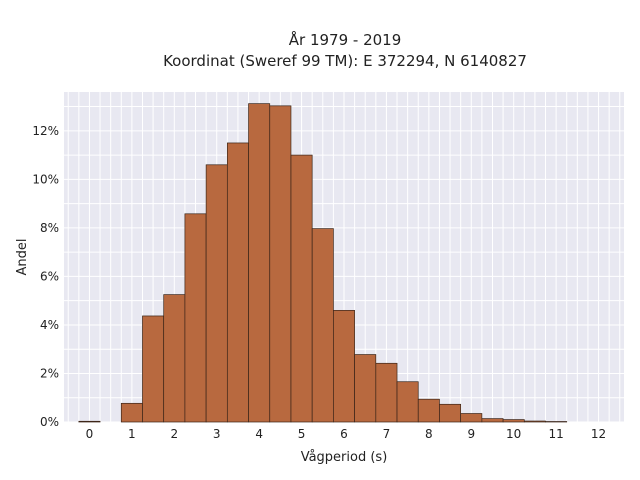  What do you see at coordinates (49, 276) in the screenshot?
I see `y-tick-label: 6%` at bounding box center [49, 276].